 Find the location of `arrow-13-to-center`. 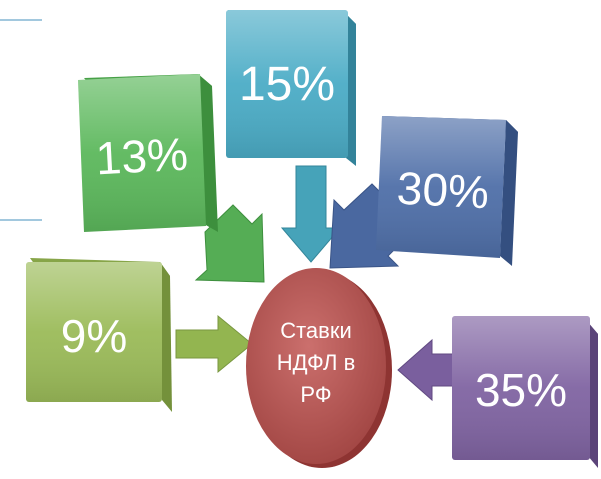

arrow-13-to-center is located at coordinates (229, 243).